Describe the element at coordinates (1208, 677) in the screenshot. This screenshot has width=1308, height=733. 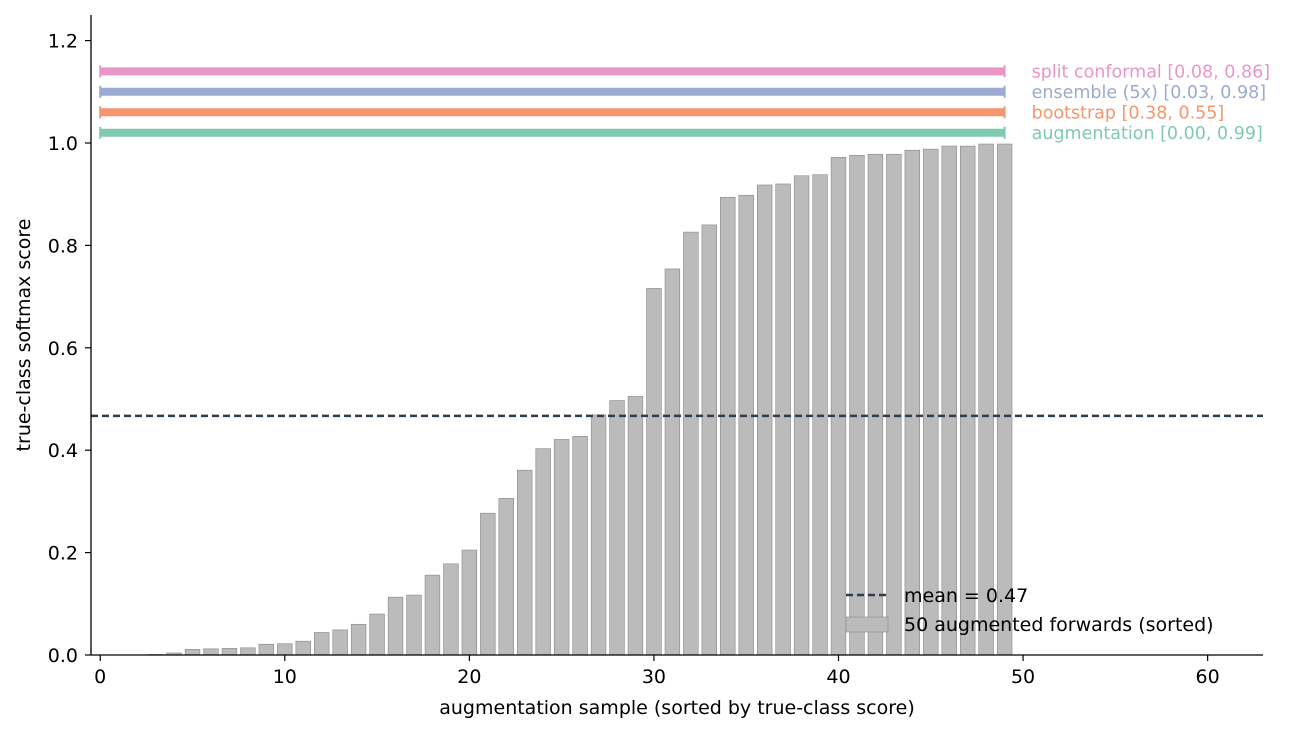
I see `x-tick-label: 60` at that location.